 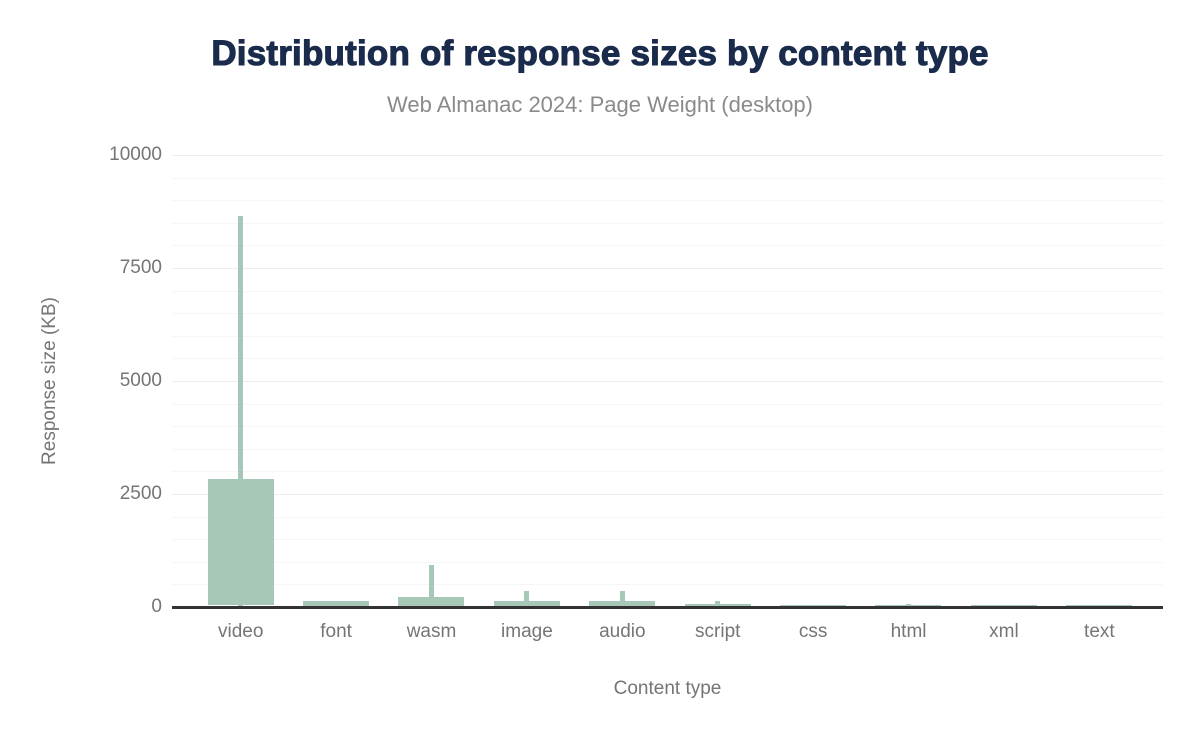 What do you see at coordinates (1004, 631) in the screenshot?
I see `x-tick-label: xml` at bounding box center [1004, 631].